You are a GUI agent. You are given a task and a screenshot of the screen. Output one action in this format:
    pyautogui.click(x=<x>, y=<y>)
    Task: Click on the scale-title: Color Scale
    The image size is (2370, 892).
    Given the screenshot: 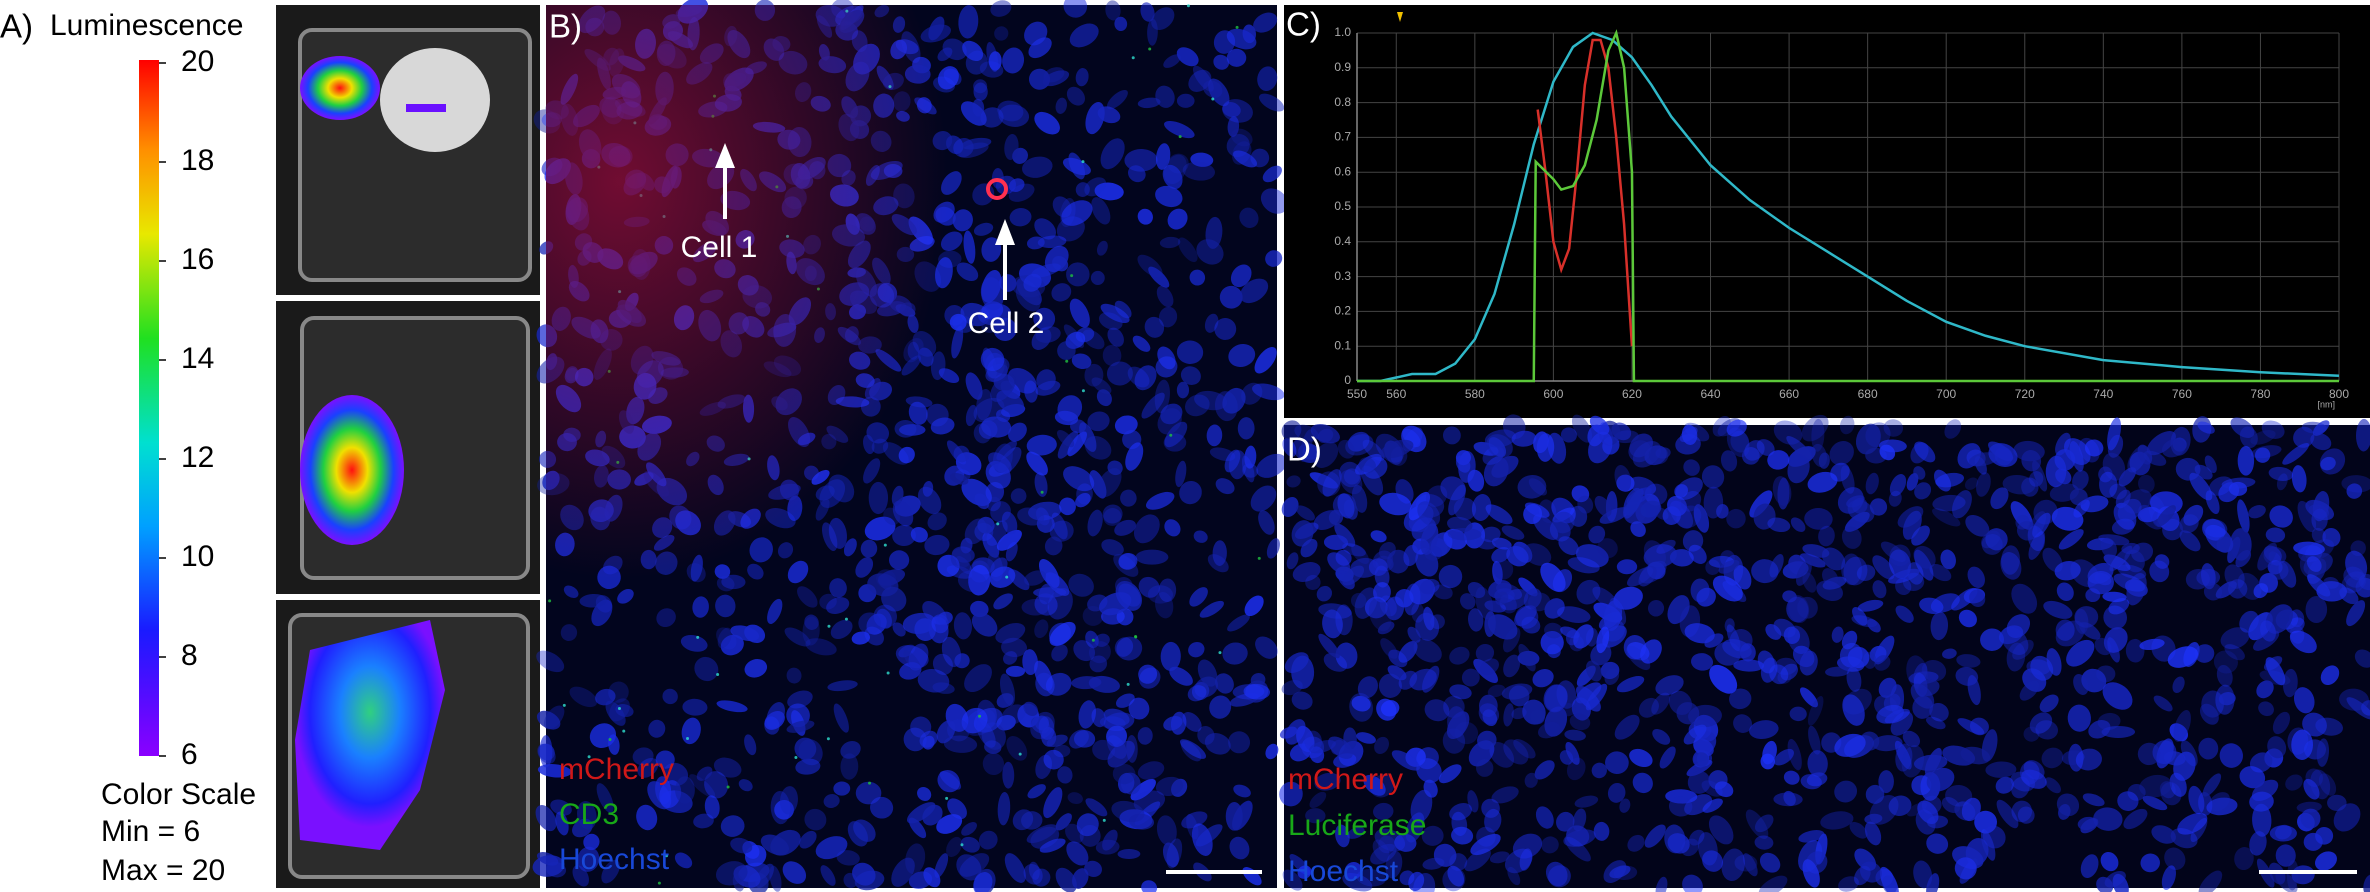 What is the action you would take?
    pyautogui.click(x=178, y=794)
    